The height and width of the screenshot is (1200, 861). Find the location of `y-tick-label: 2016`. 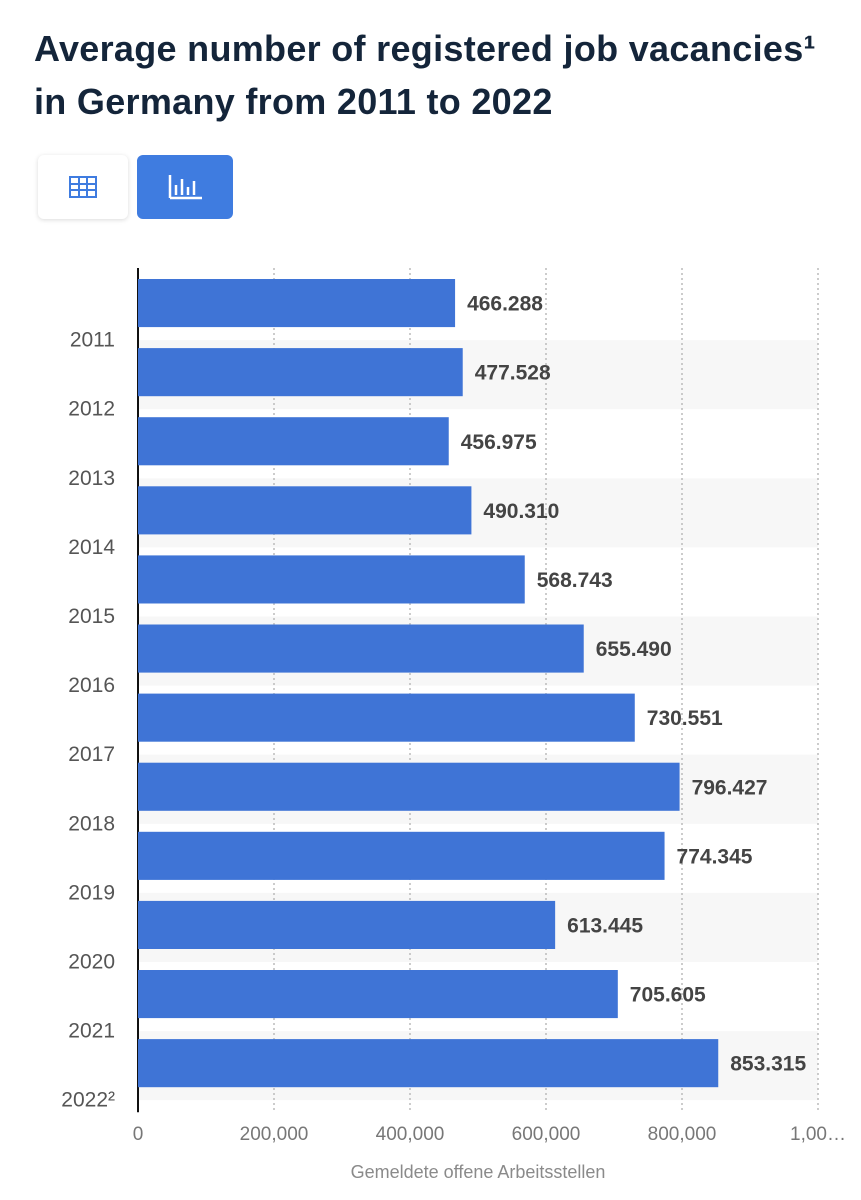

y-tick-label: 2016 is located at coordinates (91, 685).